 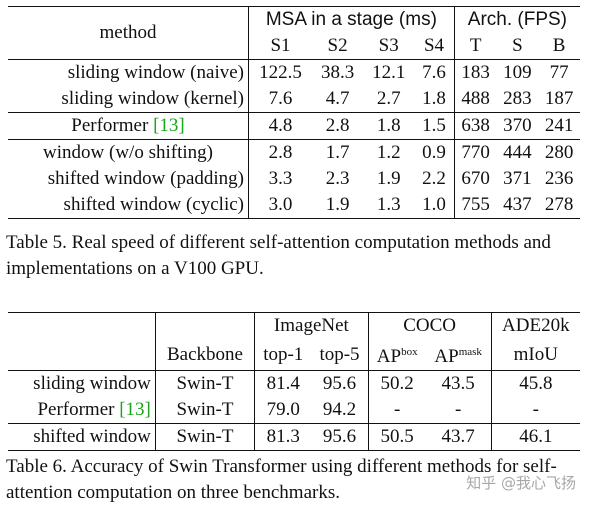 I want to click on s3-cell: 2.7, so click(x=388, y=98).